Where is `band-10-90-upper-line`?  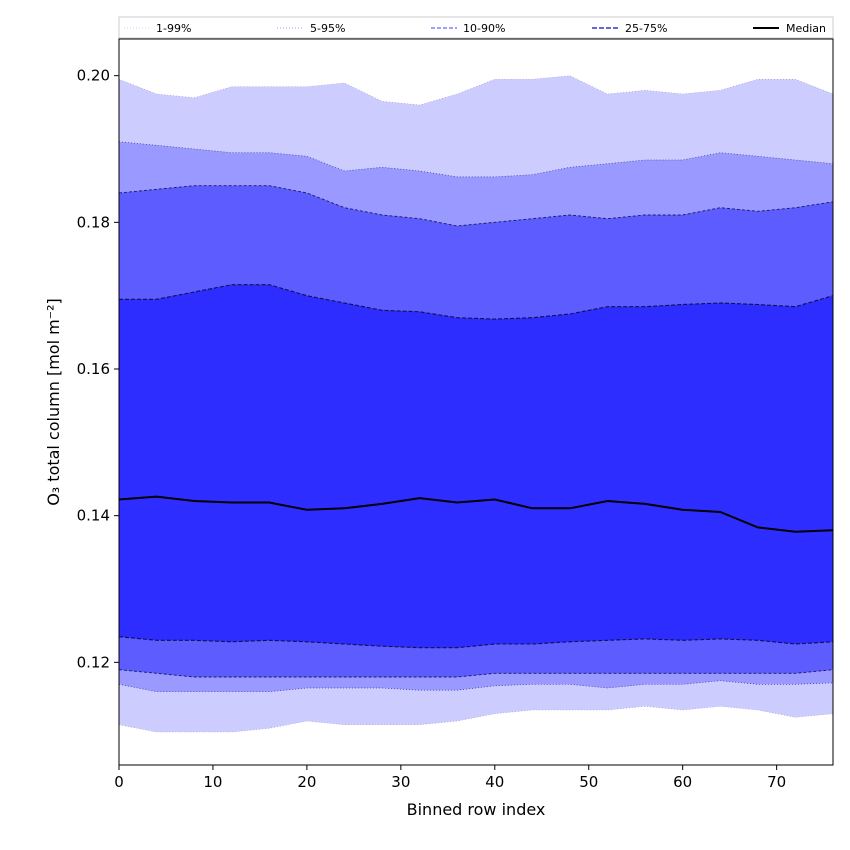 band-10-90-upper-line is located at coordinates (476, 206).